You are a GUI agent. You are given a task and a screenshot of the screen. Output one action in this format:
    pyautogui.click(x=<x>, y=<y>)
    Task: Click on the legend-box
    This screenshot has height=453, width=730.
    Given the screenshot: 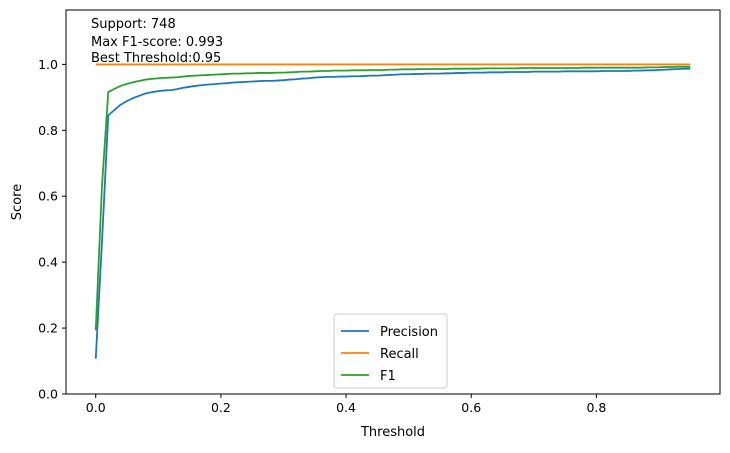 What is the action you would take?
    pyautogui.click(x=390, y=351)
    